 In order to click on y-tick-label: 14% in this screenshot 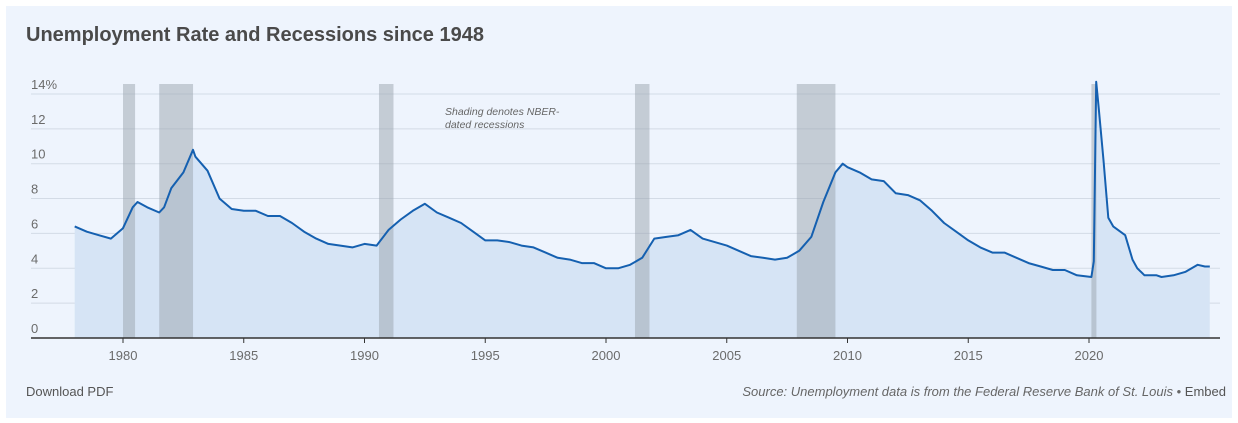, I will do `click(44, 84)`.